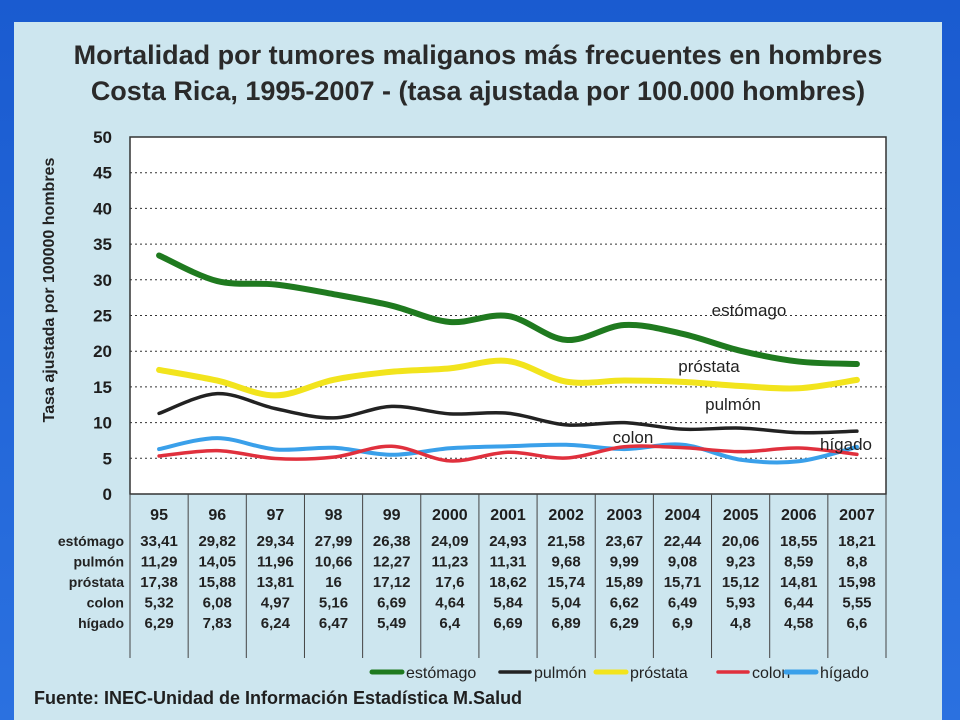 The height and width of the screenshot is (720, 960). Describe the element at coordinates (856, 623) in the screenshot. I see `table-cell: 6,6` at that location.